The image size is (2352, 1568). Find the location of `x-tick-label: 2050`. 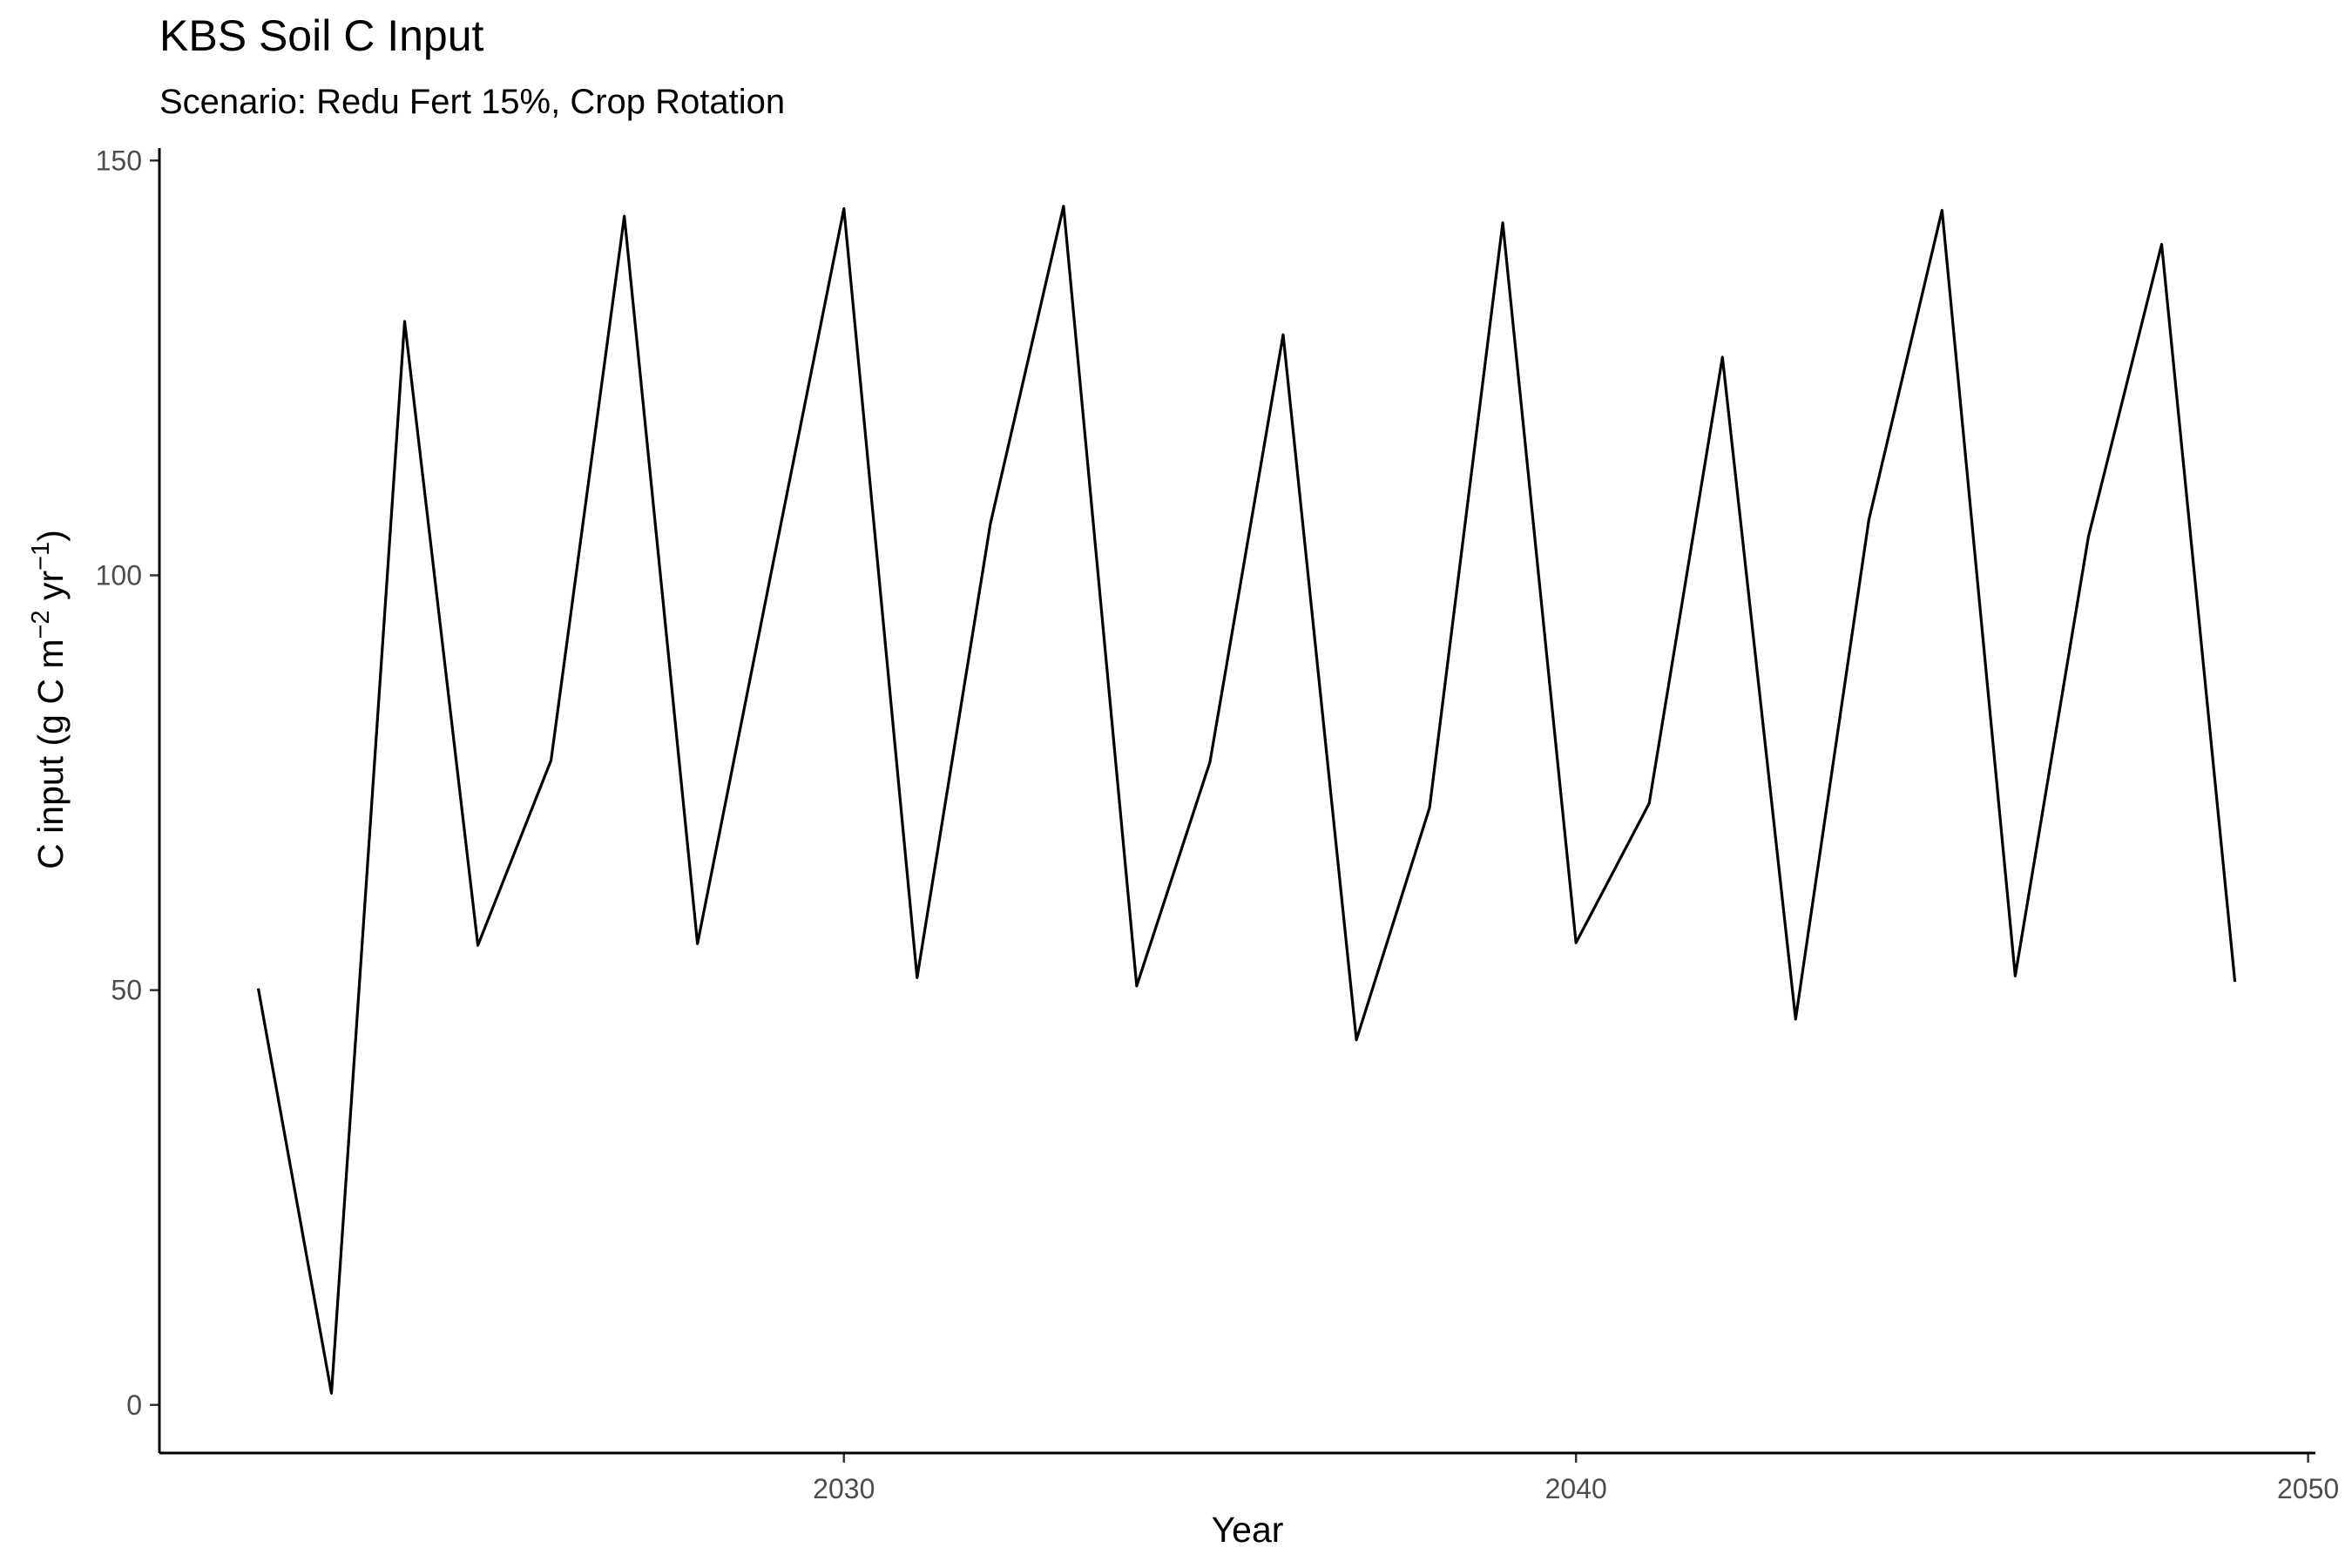

x-tick-label: 2050 is located at coordinates (2308, 1488).